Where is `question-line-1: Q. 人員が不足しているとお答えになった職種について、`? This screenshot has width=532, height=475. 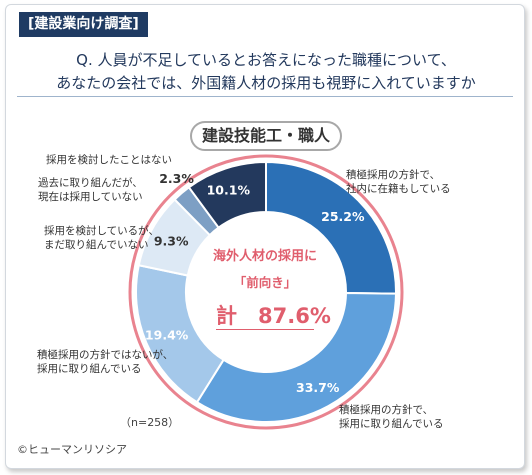
question-line-1: Q. 人員が不足しているとお答えになった職種について、 is located at coordinates (266, 60).